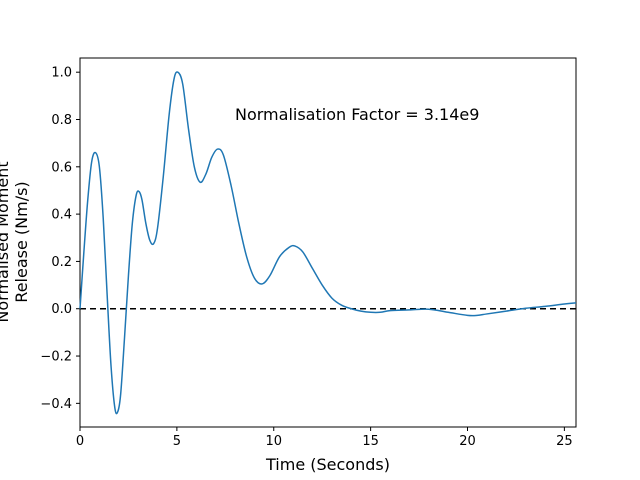  What do you see at coordinates (56, 357) in the screenshot?
I see `y-tick-label: −0.2` at bounding box center [56, 357].